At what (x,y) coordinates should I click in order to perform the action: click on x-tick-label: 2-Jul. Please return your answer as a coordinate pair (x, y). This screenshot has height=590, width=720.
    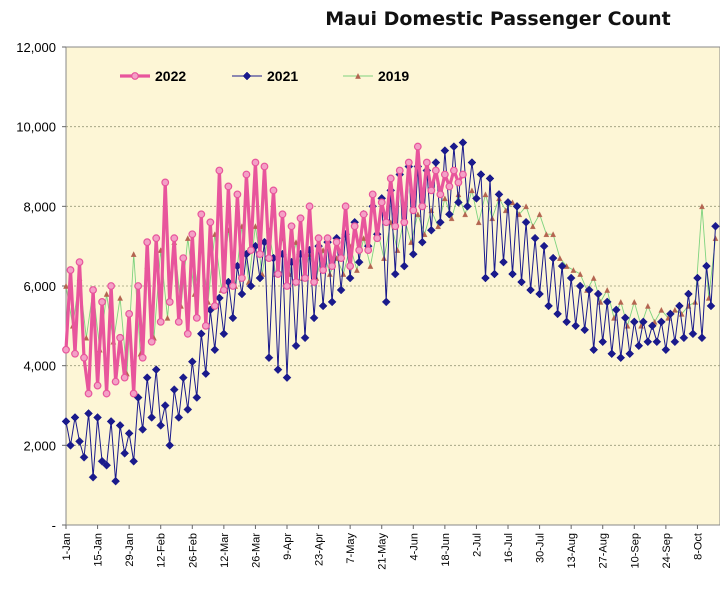
    Looking at the image, I should click on (477, 545).